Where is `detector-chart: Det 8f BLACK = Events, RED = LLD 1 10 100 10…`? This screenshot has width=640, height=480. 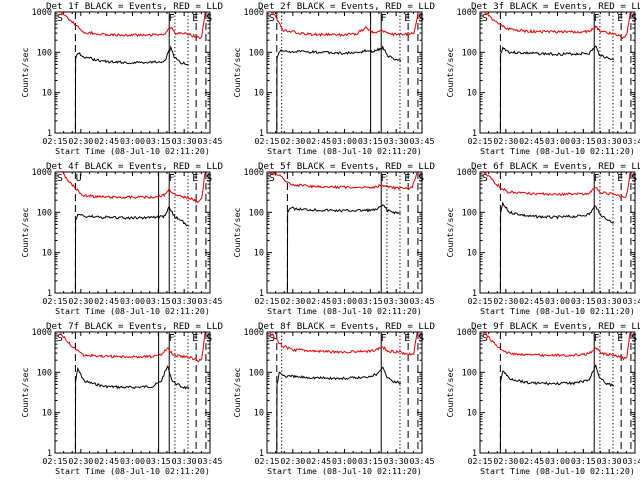 detector-chart: Det 8f BLACK = Events, RED = LLD 1 10 100 10… is located at coordinates (333, 398).